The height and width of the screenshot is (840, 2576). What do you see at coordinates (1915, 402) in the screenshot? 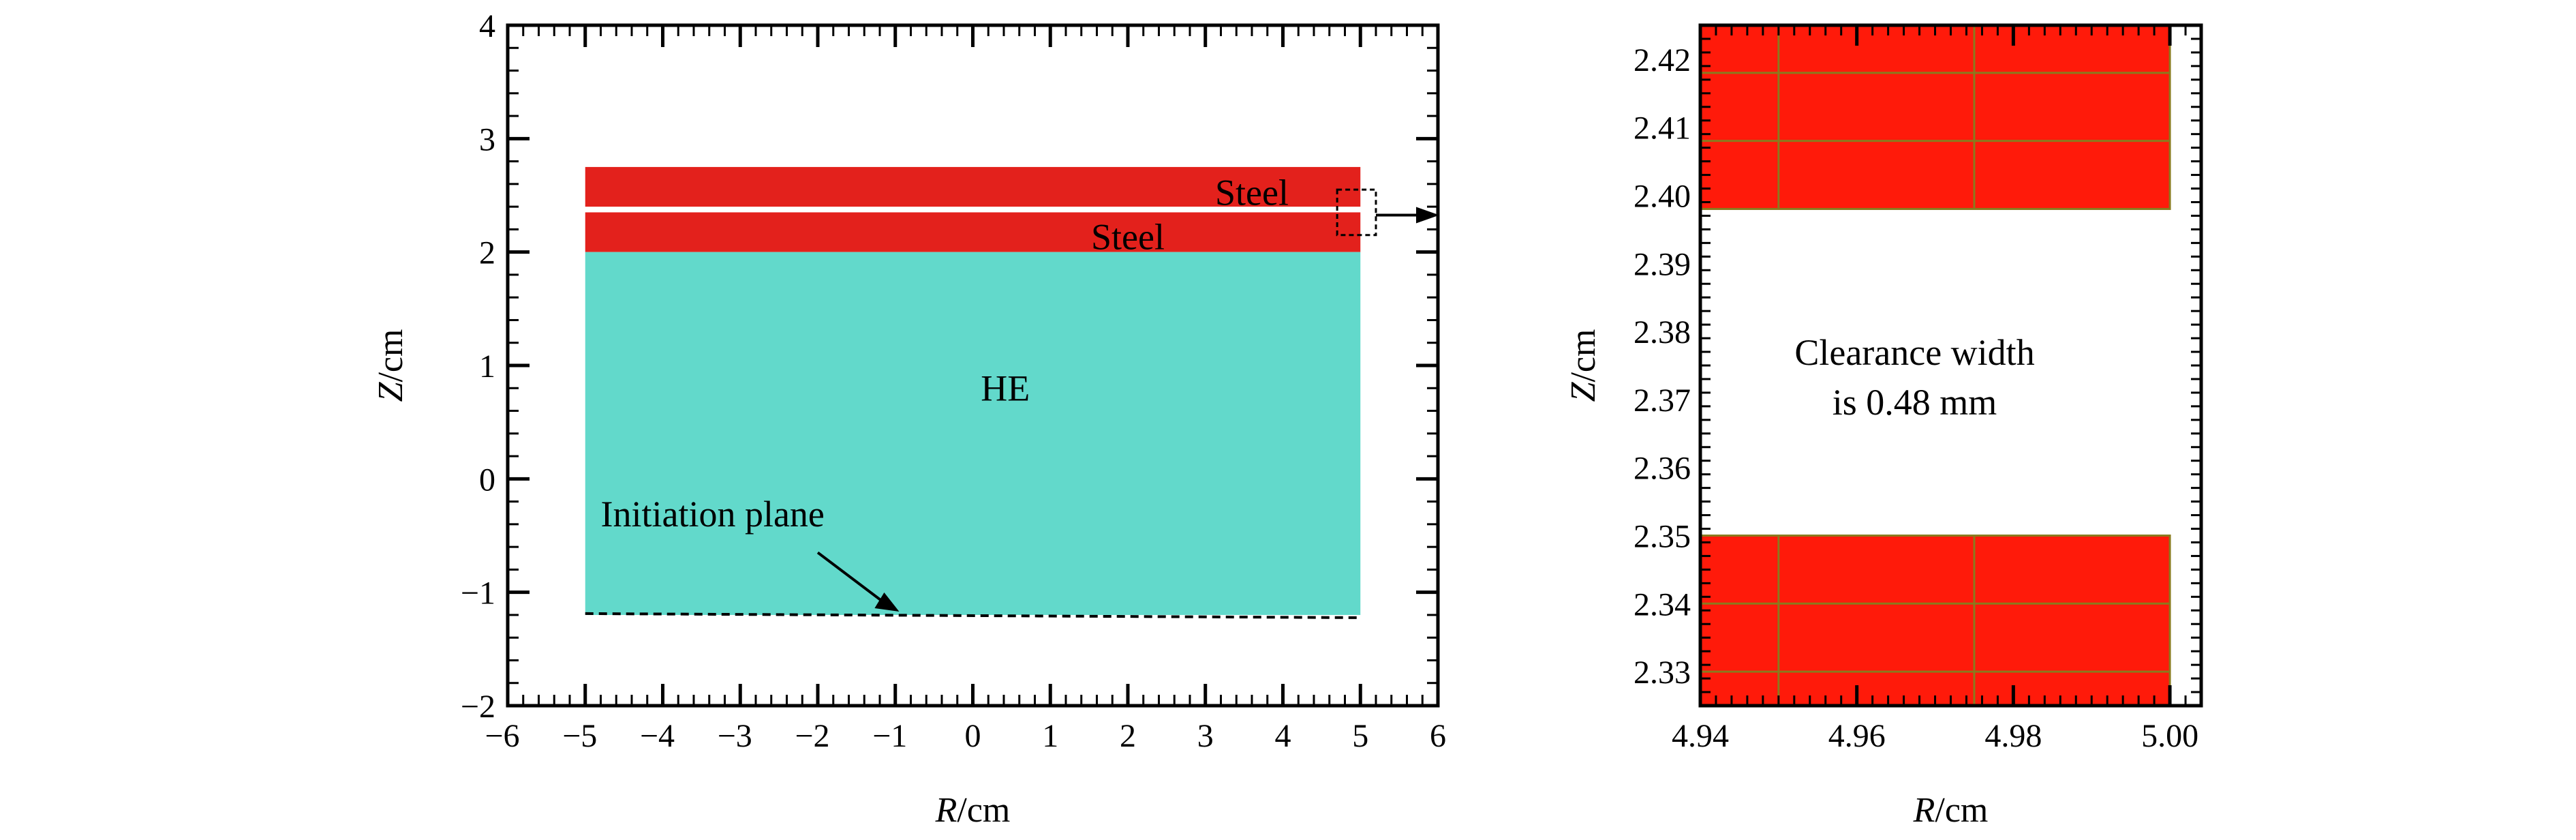
I see `clearance-annotation-line-2: is 0.48 mm` at bounding box center [1915, 402].